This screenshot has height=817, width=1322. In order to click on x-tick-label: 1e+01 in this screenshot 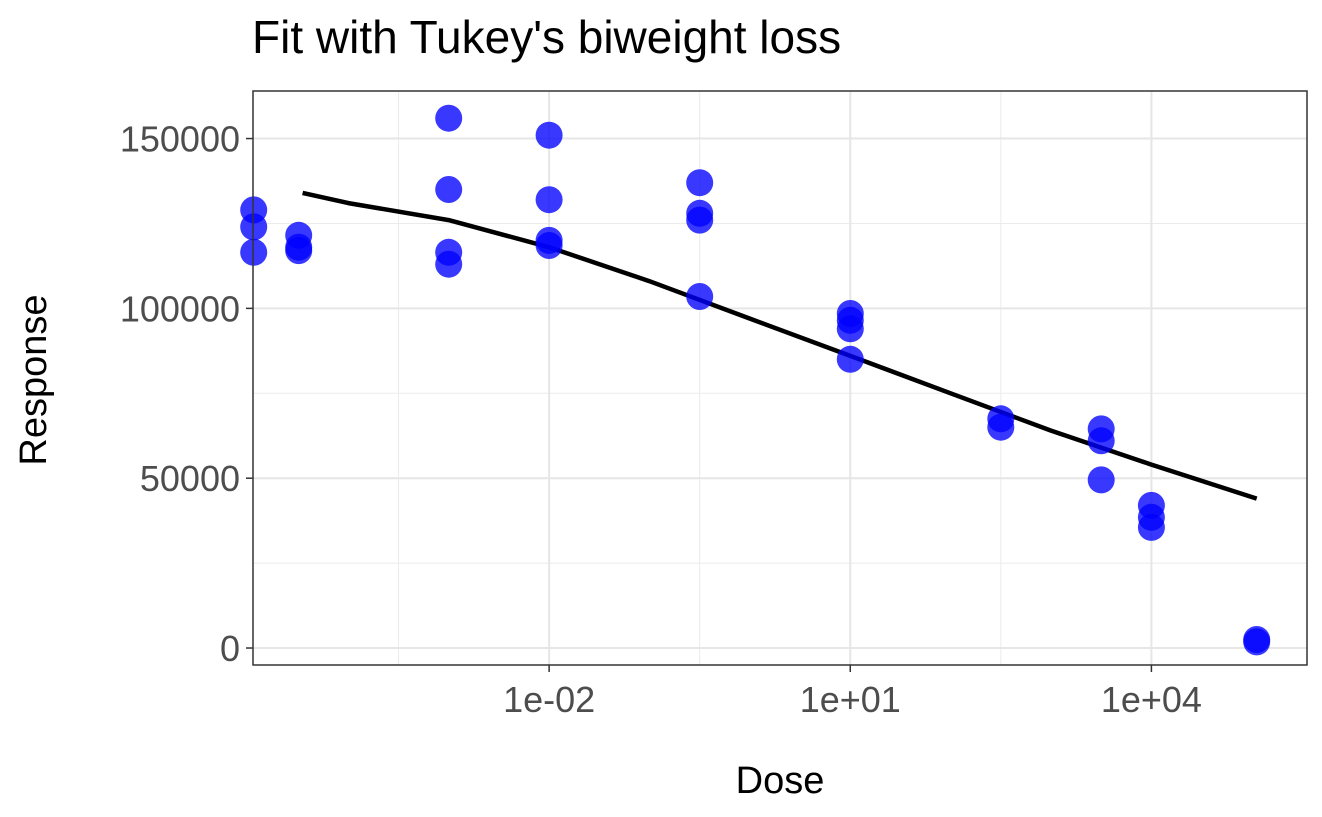, I will do `click(850, 699)`.